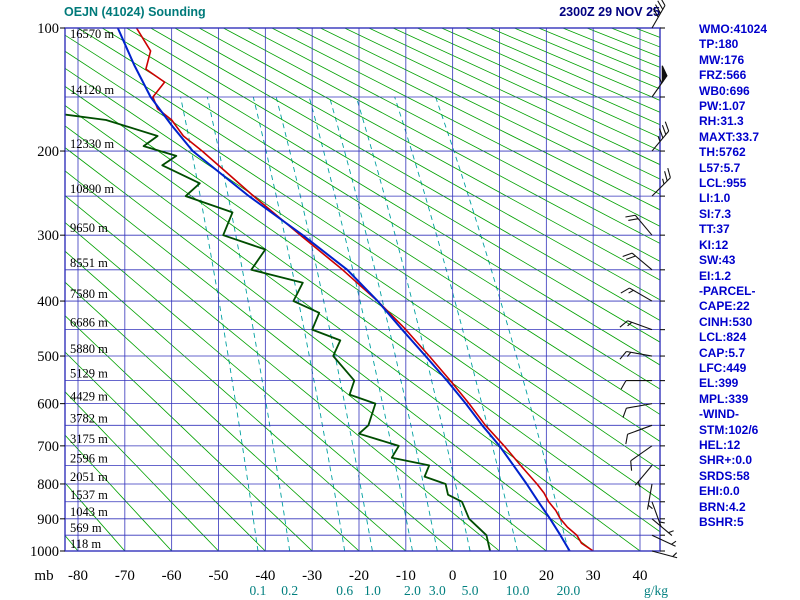  I want to click on stat-item: LFC:449, so click(723, 367).